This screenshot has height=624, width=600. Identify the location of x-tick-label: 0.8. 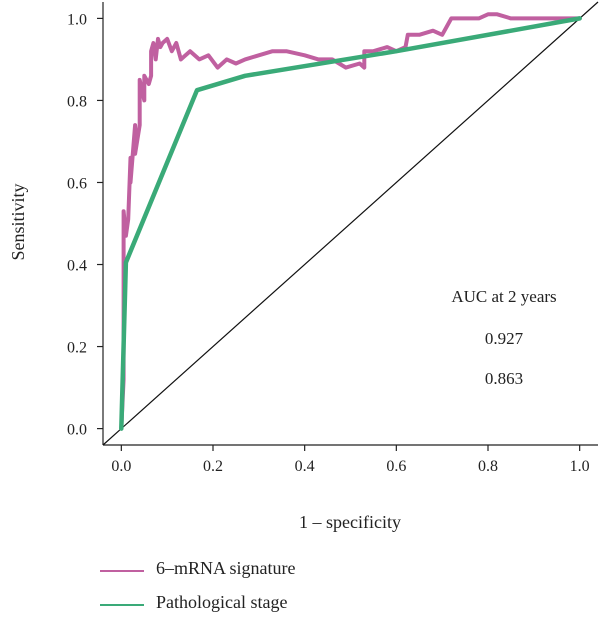
(488, 466).